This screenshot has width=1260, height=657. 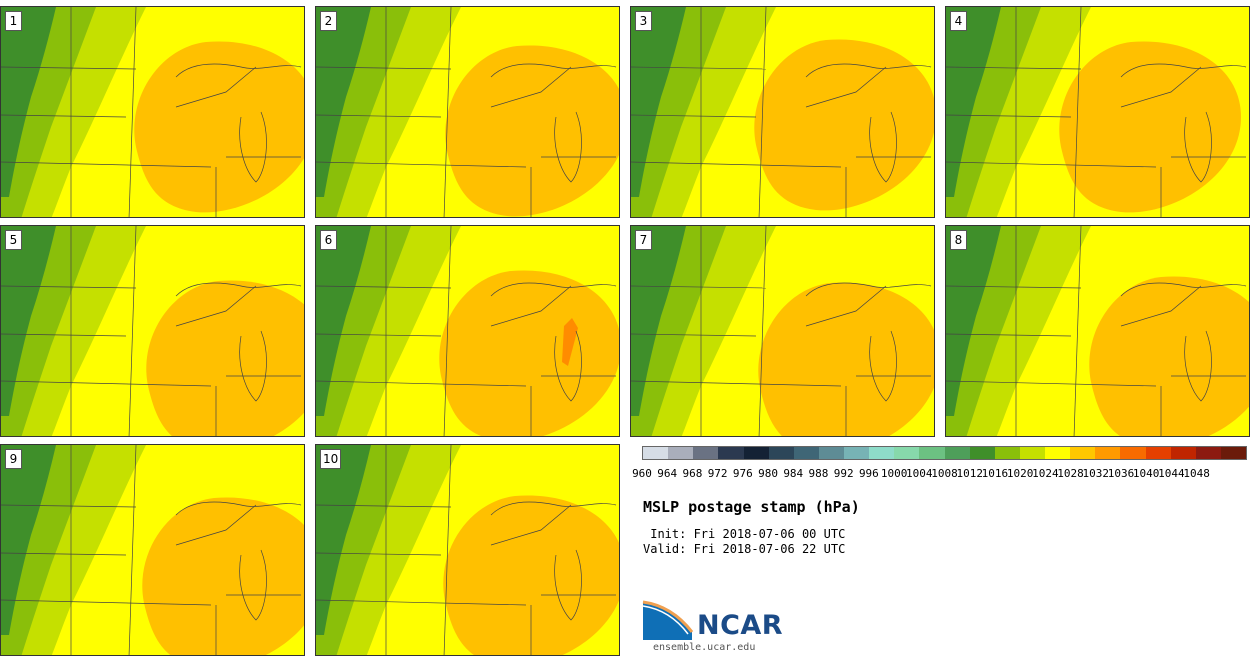 What do you see at coordinates (969, 473) in the screenshot?
I see `colorbar-tick-label: 1012` at bounding box center [969, 473].